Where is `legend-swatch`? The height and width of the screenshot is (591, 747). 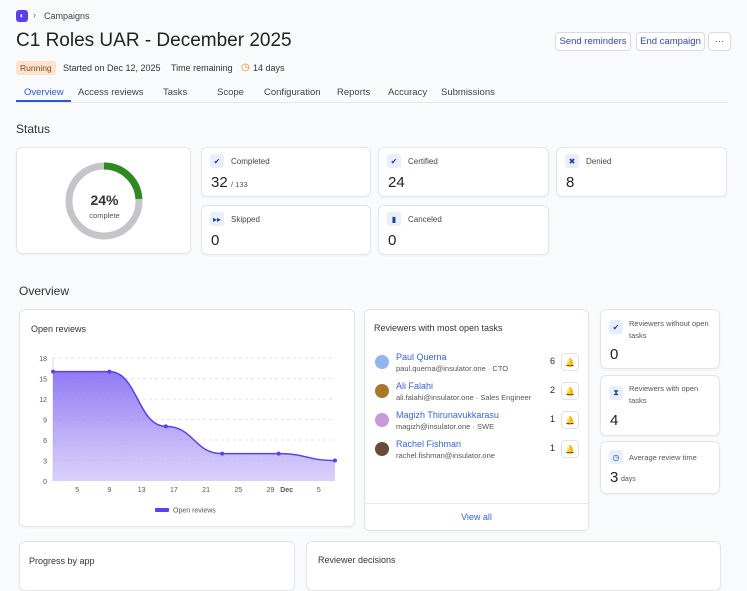
legend-swatch is located at coordinates (162, 510).